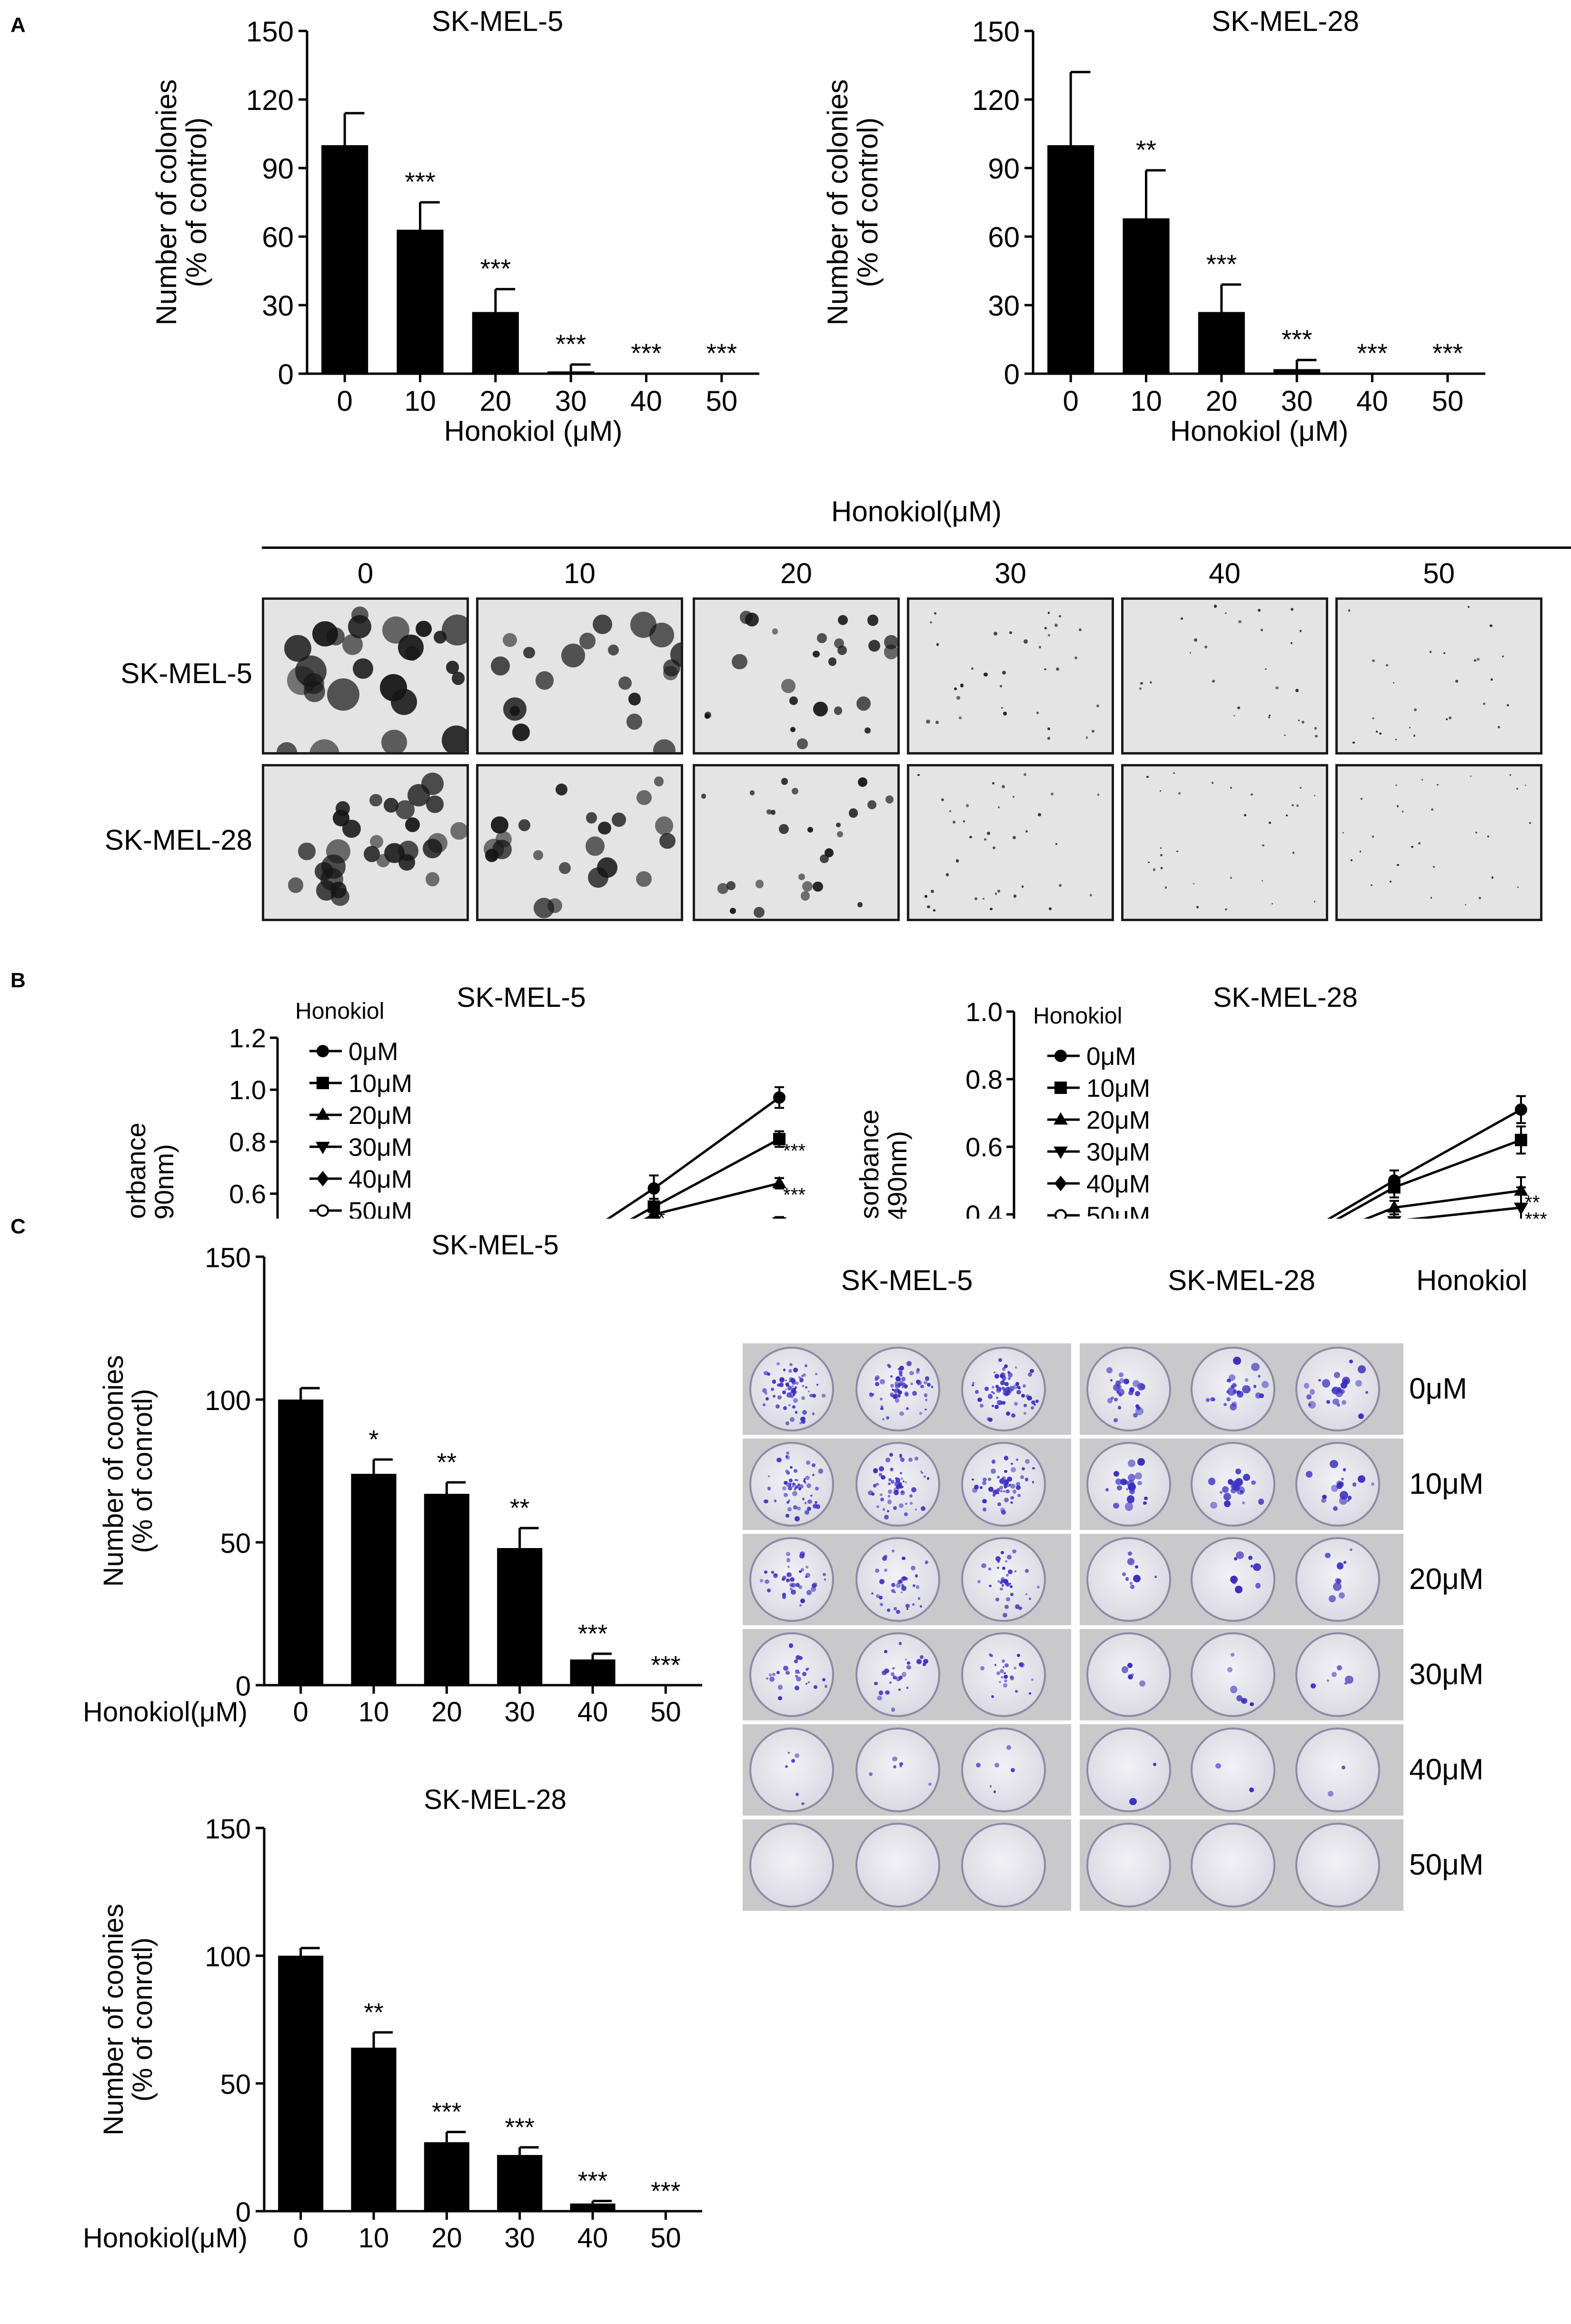 The height and width of the screenshot is (2324, 1571). I want to click on x-tick-label: 30, so click(571, 401).